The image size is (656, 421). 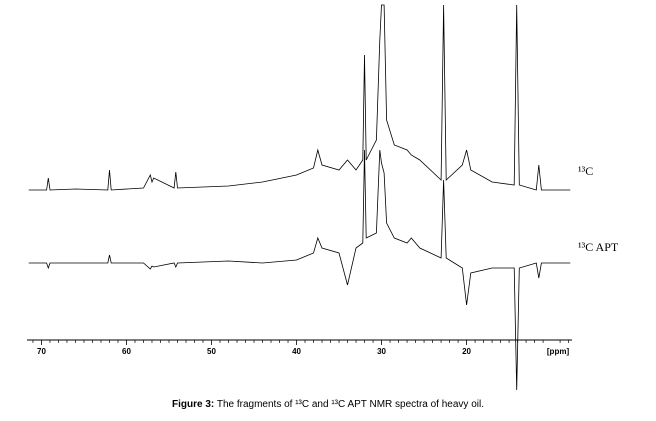 What do you see at coordinates (41, 351) in the screenshot?
I see `x-tick-label: 70` at bounding box center [41, 351].